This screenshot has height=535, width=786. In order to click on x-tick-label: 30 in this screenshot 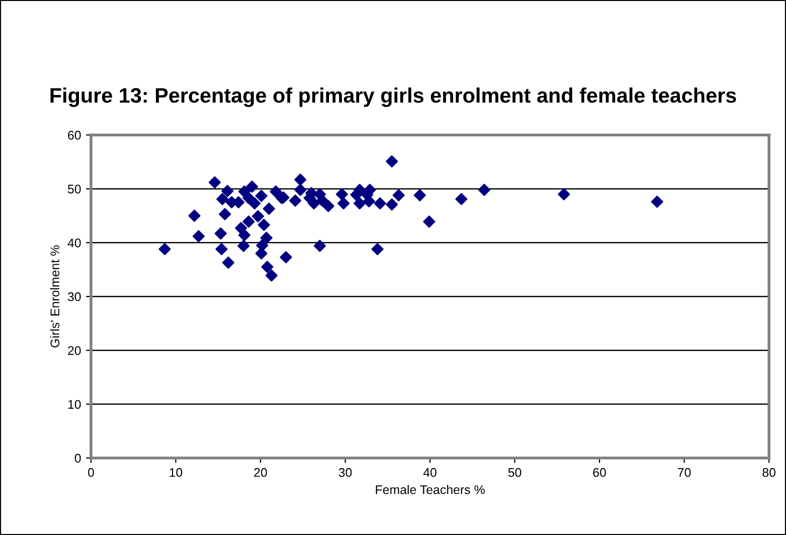, I will do `click(345, 472)`.